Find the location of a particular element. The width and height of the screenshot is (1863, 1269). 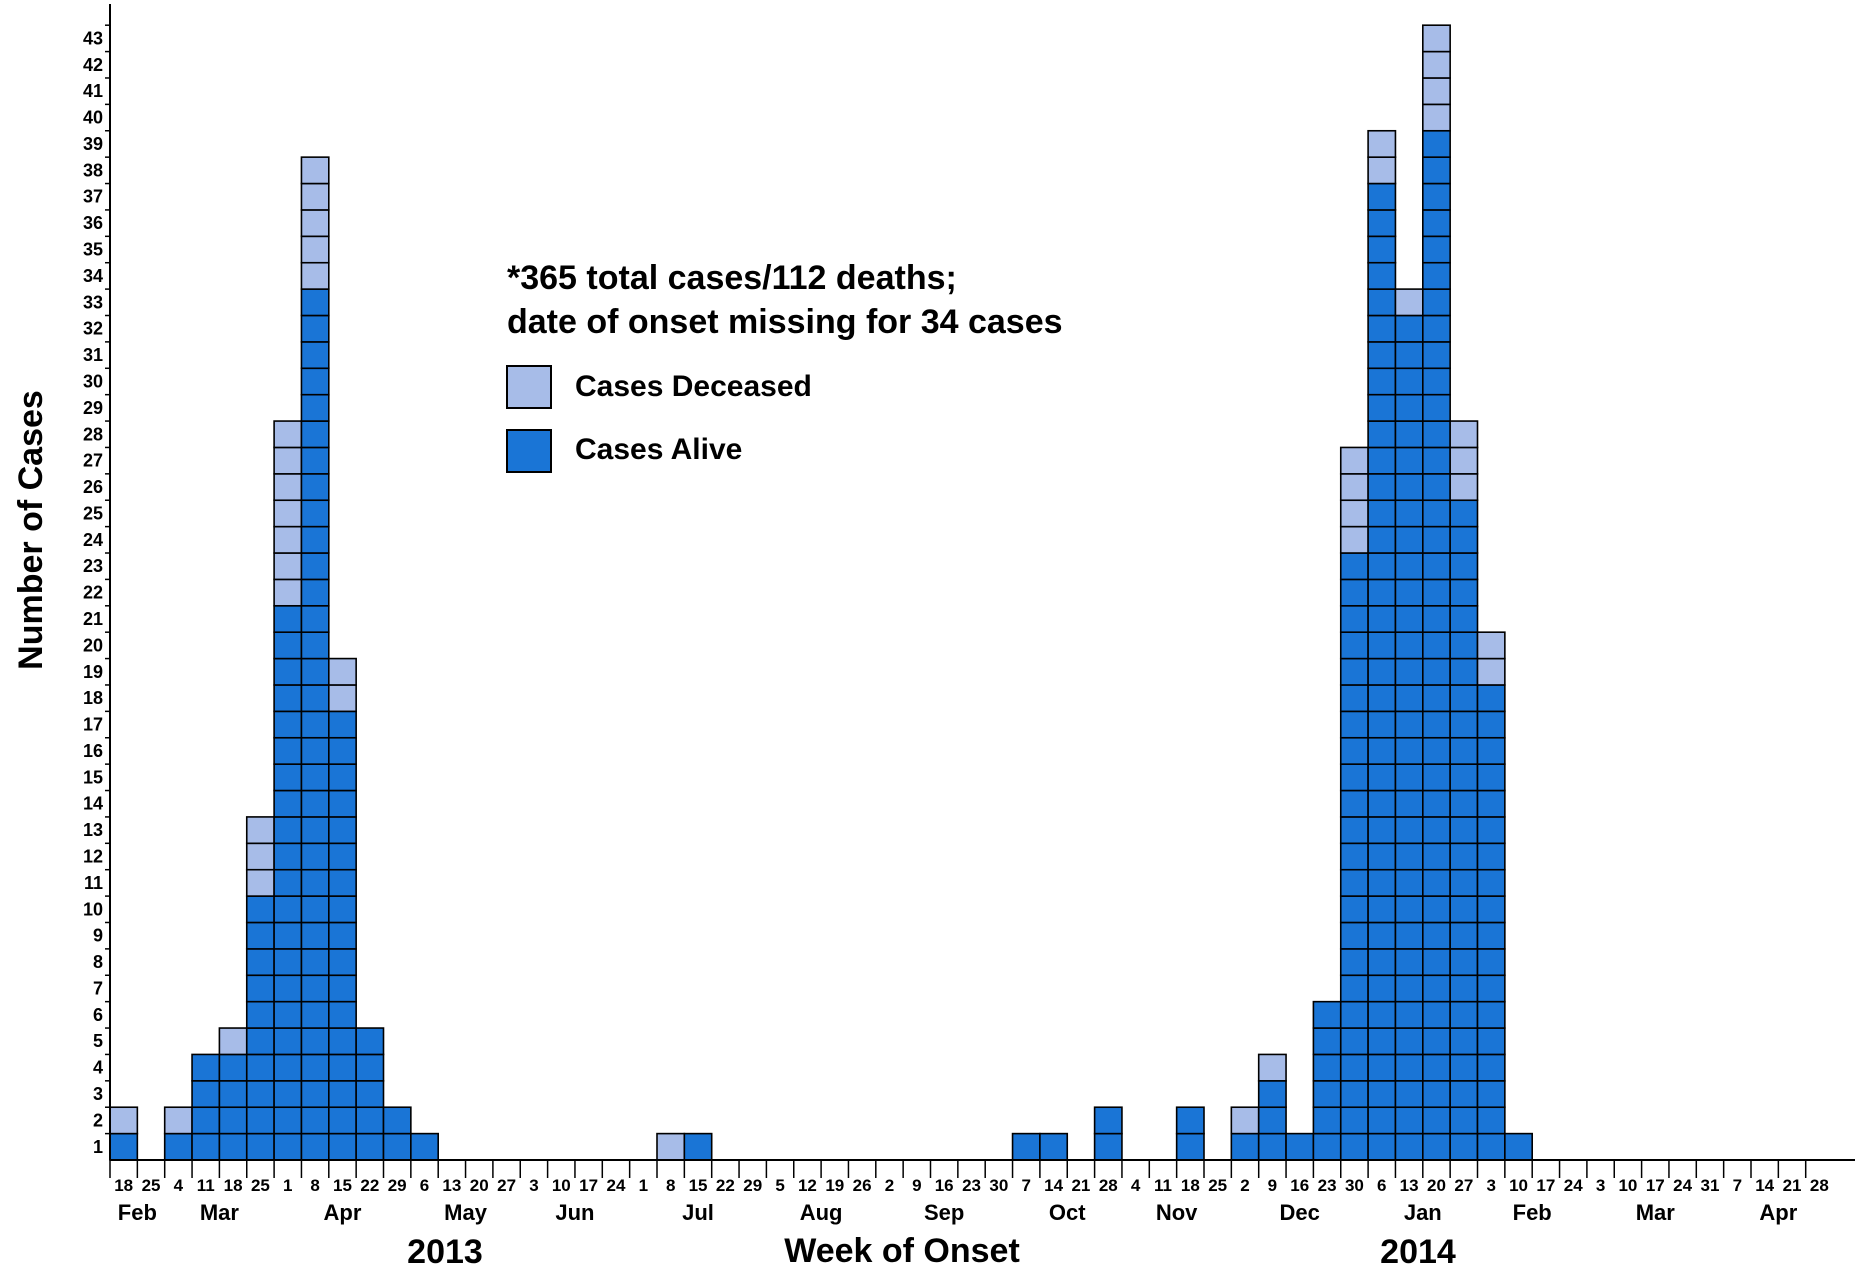

year-label: 2014 is located at coordinates (1418, 1251).